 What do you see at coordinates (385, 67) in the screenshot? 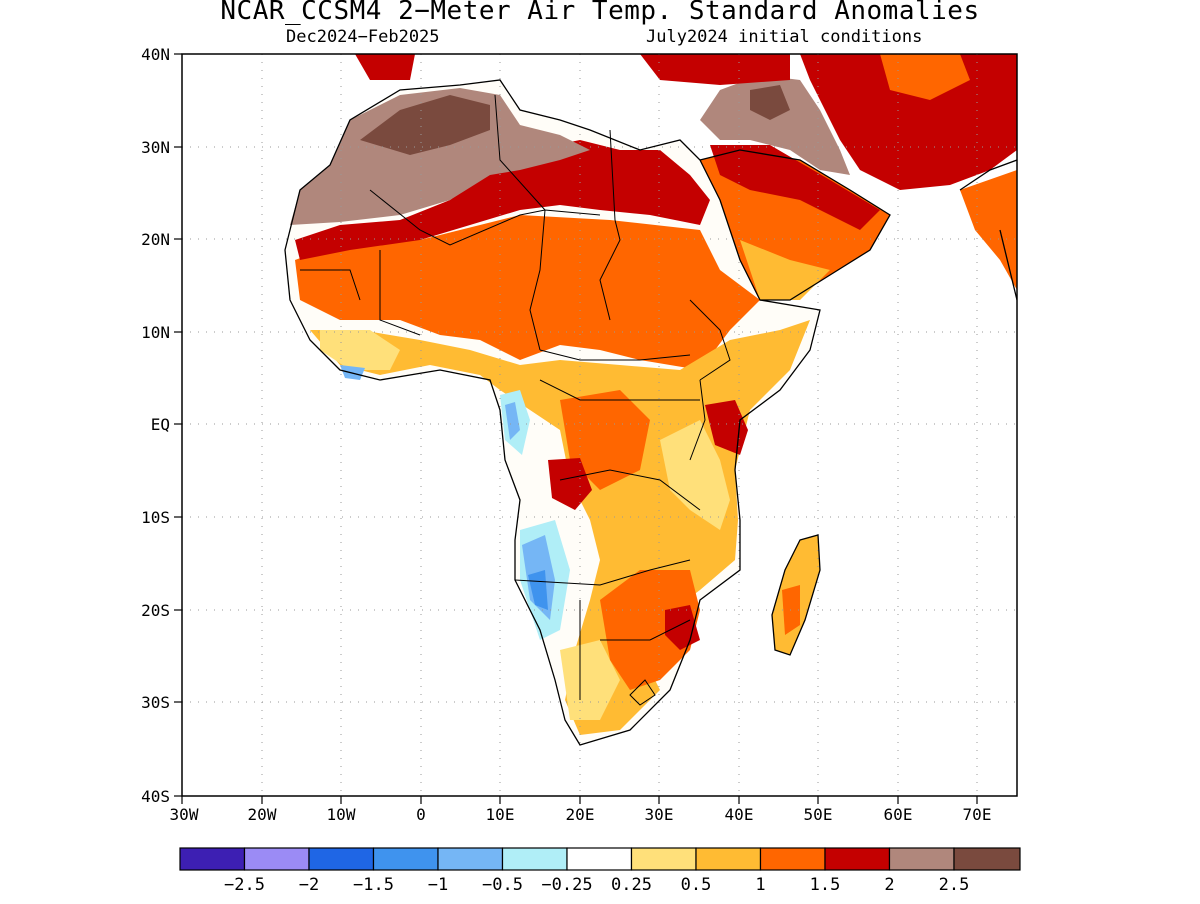
I see `anomaly-red-north-coast` at bounding box center [385, 67].